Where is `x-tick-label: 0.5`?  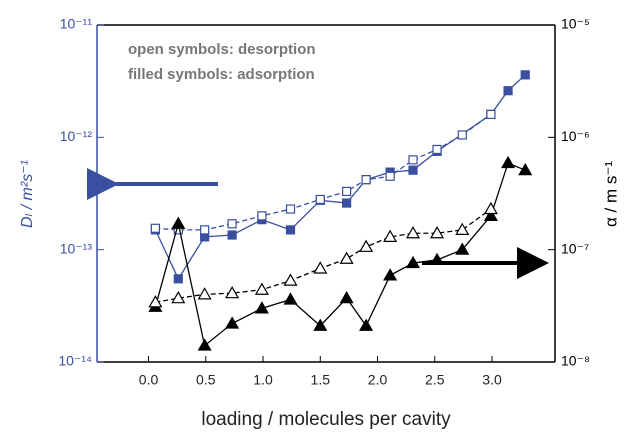
x-tick-label: 0.5 is located at coordinates (206, 380).